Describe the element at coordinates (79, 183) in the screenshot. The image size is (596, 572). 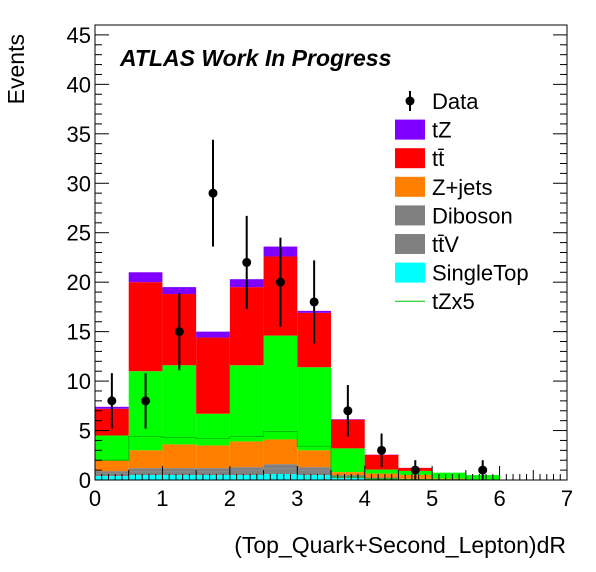
I see `y-tick-label: 30` at that location.